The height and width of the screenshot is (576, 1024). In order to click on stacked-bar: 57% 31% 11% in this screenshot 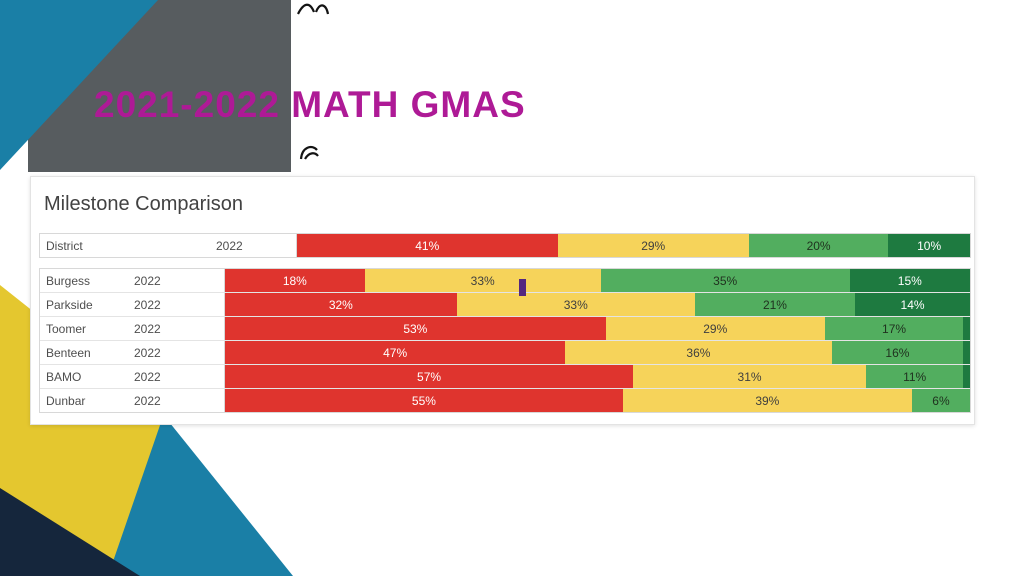, I will do `click(597, 376)`.